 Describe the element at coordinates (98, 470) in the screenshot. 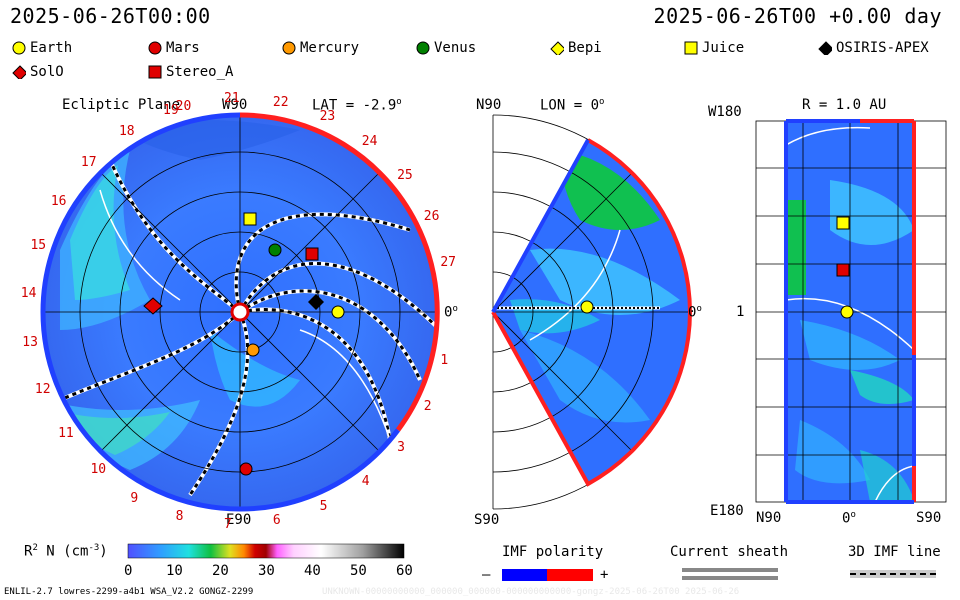

I see `day-tick-label: 10` at that location.